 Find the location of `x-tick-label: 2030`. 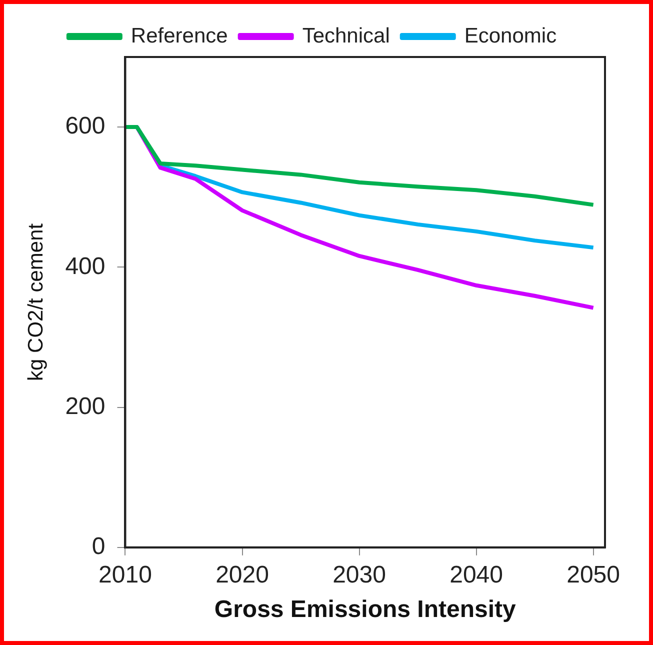

x-tick-label: 2030 is located at coordinates (359, 574).